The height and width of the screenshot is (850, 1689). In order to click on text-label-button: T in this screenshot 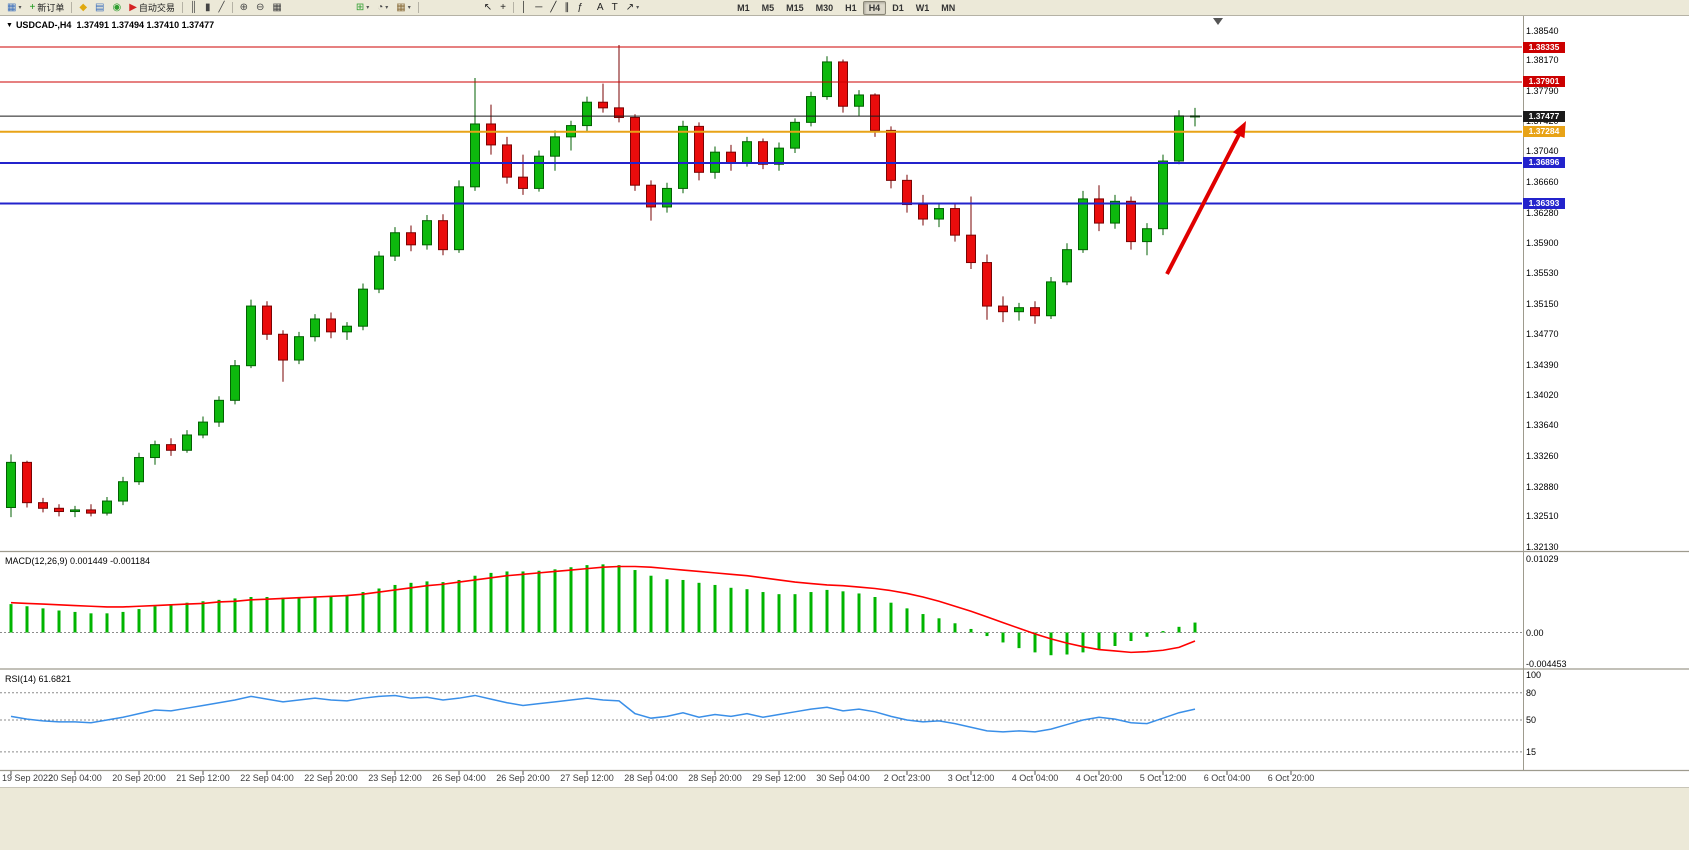, I will do `click(615, 8)`.